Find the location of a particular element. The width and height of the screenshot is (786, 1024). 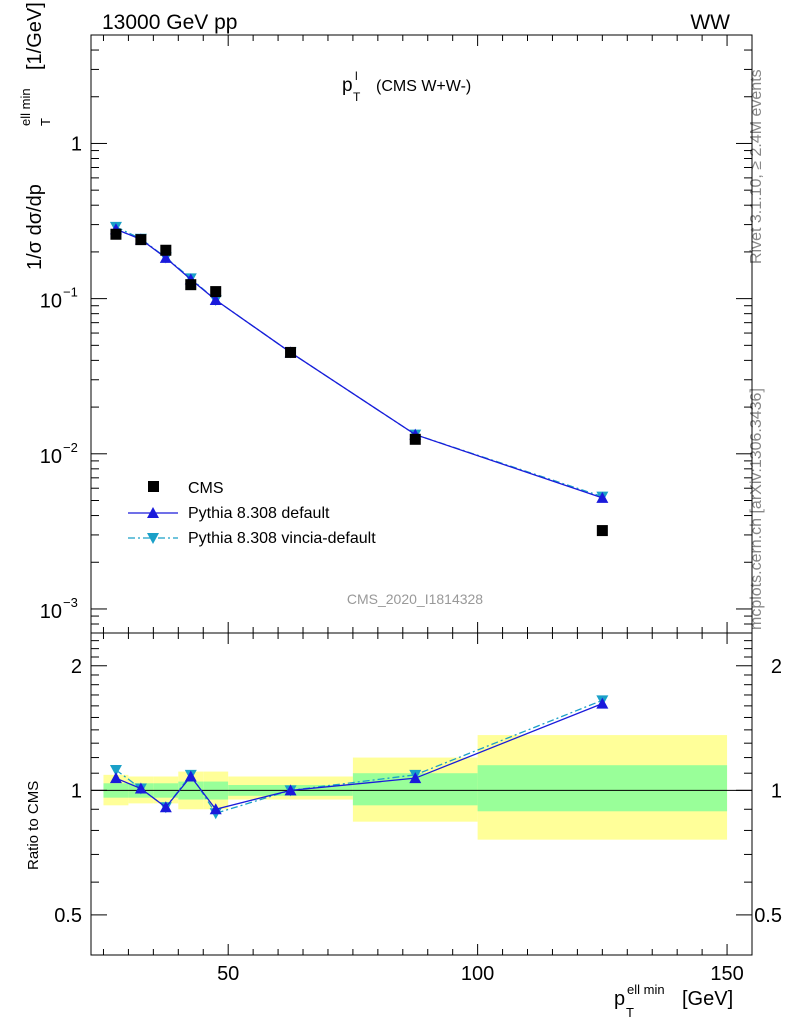

title-main: p is located at coordinates (347, 85).